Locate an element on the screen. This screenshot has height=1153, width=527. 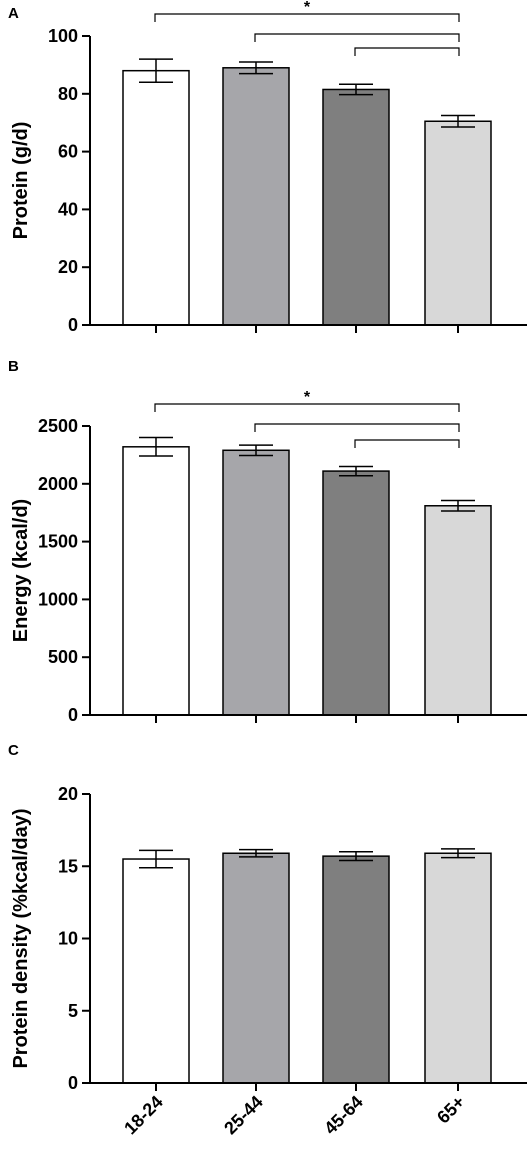
y-tick-label: 1500 is located at coordinates (58, 542).